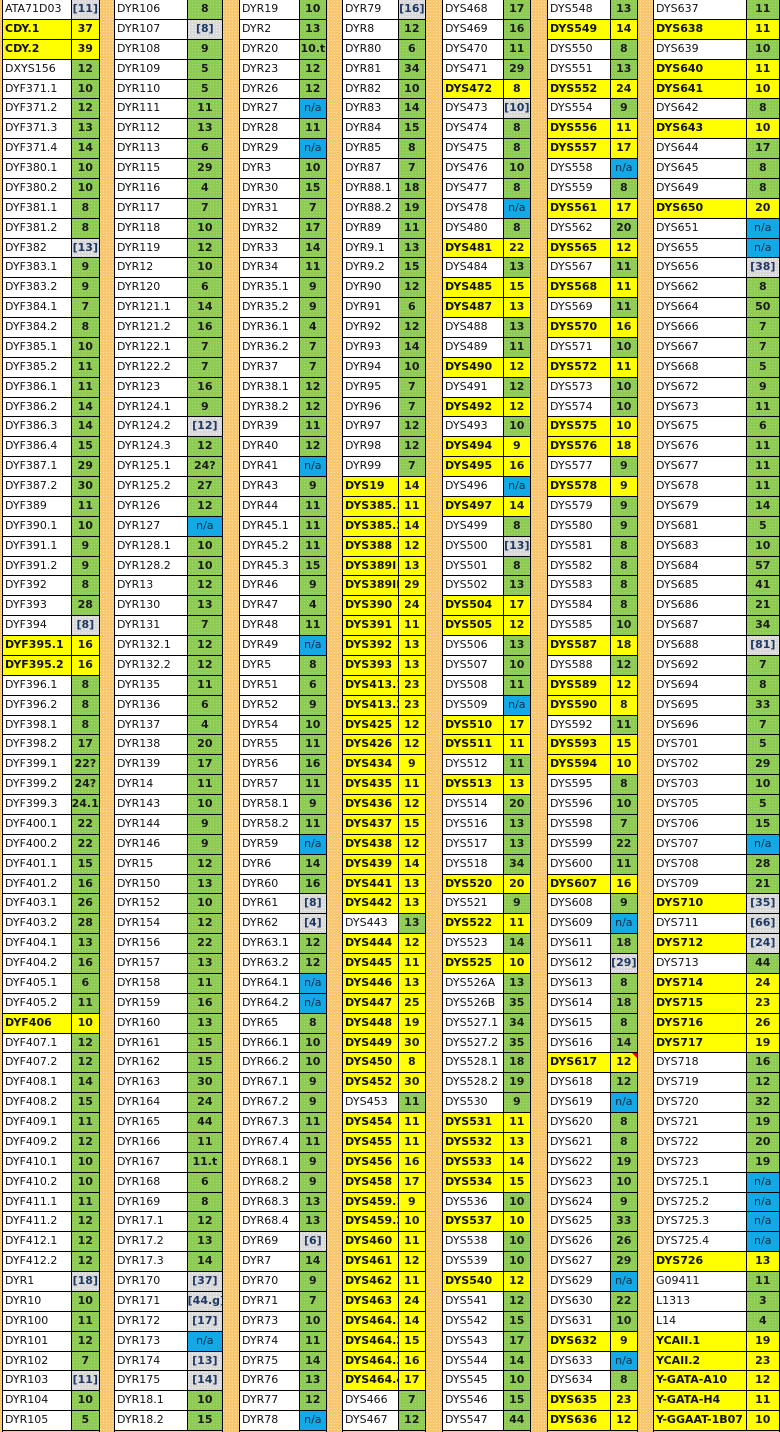 This screenshot has width=780, height=1432. What do you see at coordinates (700, 844) in the screenshot?
I see `marker-name-cell: DYS707` at bounding box center [700, 844].